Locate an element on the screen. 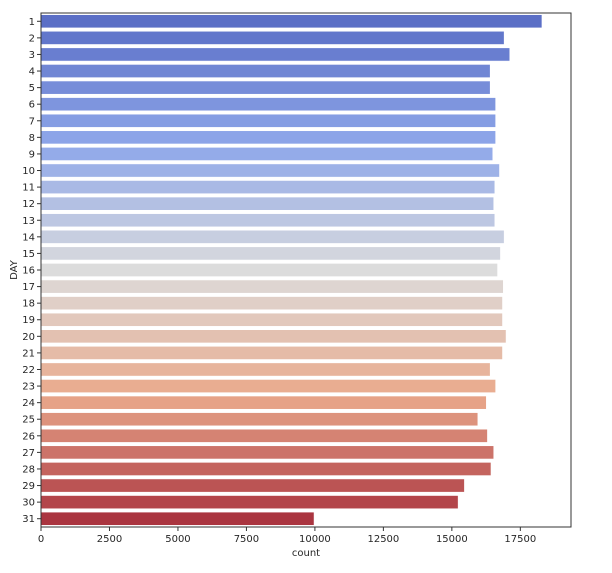  x-tick-label: 10000 is located at coordinates (315, 539).